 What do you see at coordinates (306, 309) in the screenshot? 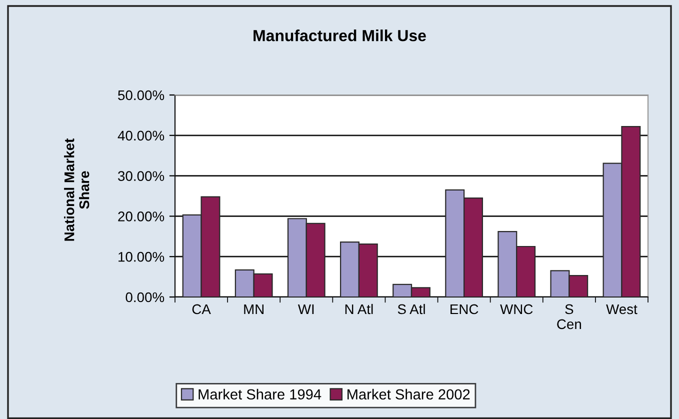
I see `x-tick-label: WI` at bounding box center [306, 309].